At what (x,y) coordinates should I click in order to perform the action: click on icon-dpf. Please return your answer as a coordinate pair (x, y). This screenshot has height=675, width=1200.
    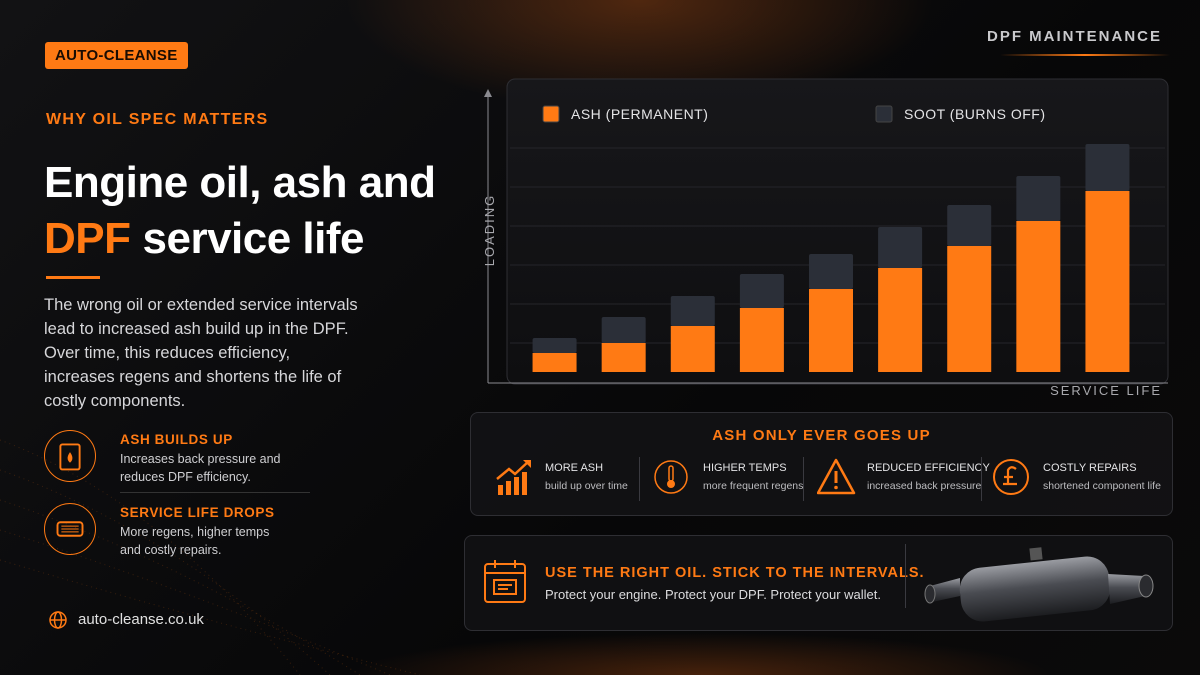
    Looking at the image, I should click on (70, 529).